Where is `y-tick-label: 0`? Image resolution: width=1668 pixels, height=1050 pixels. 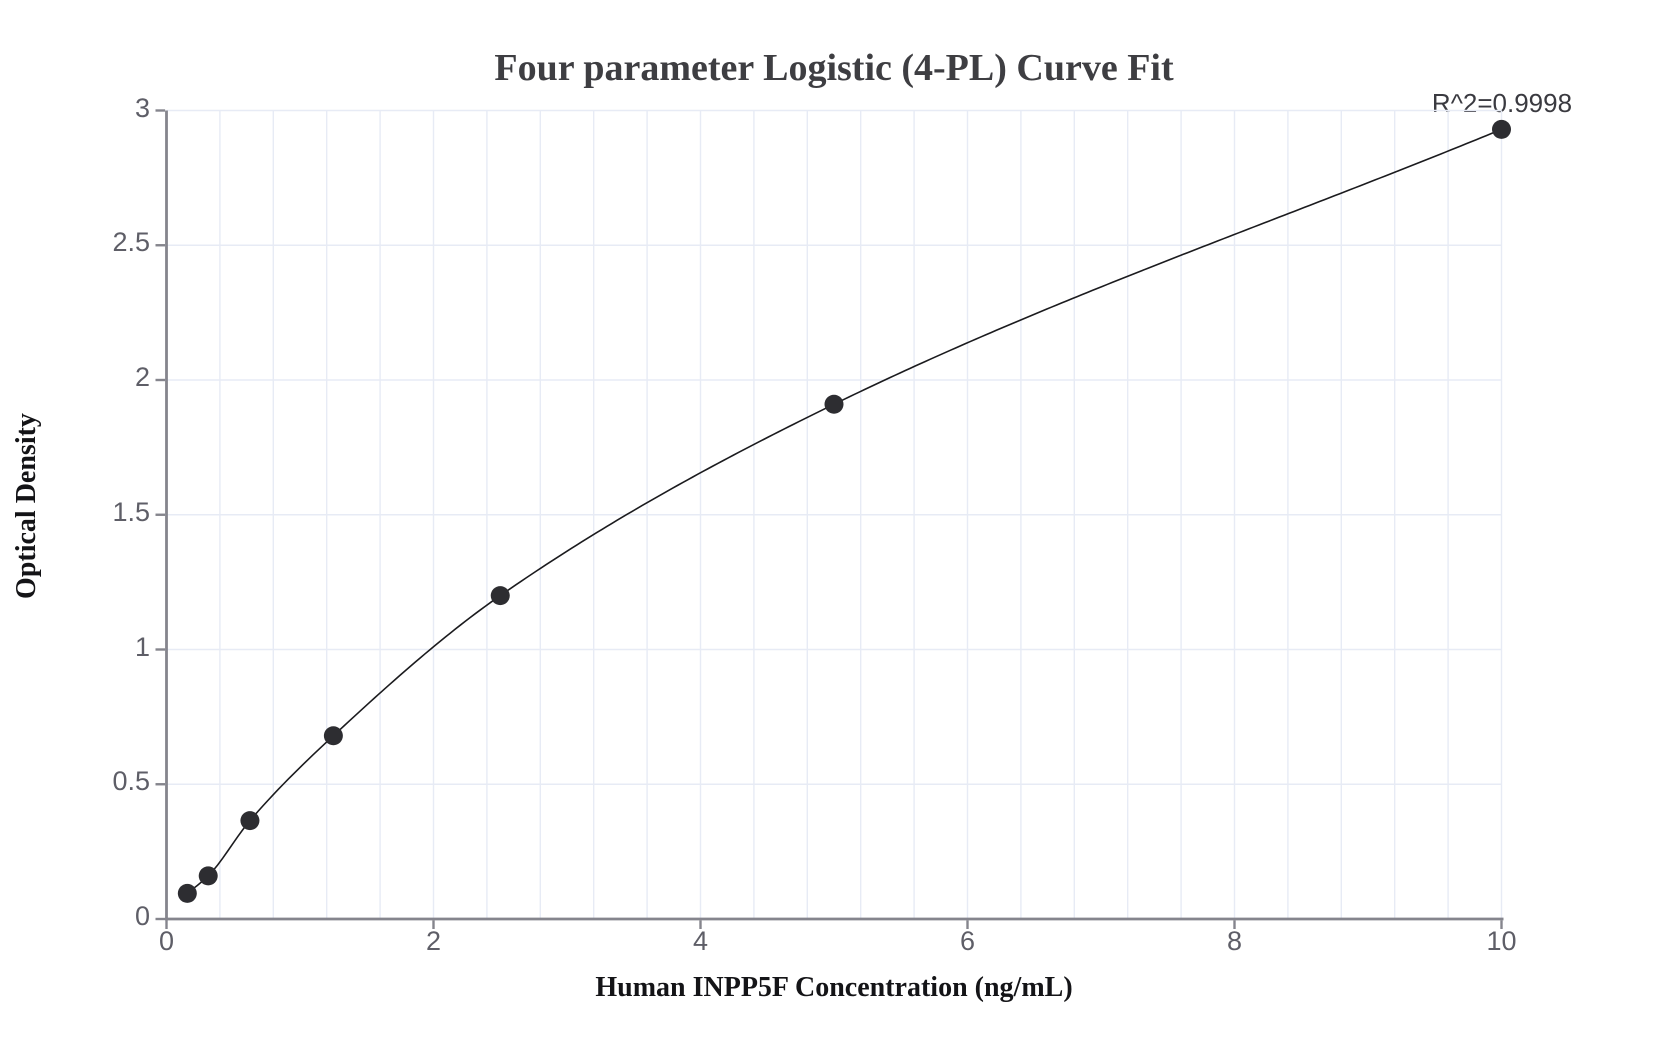
y-tick-label: 0 is located at coordinates (142, 916).